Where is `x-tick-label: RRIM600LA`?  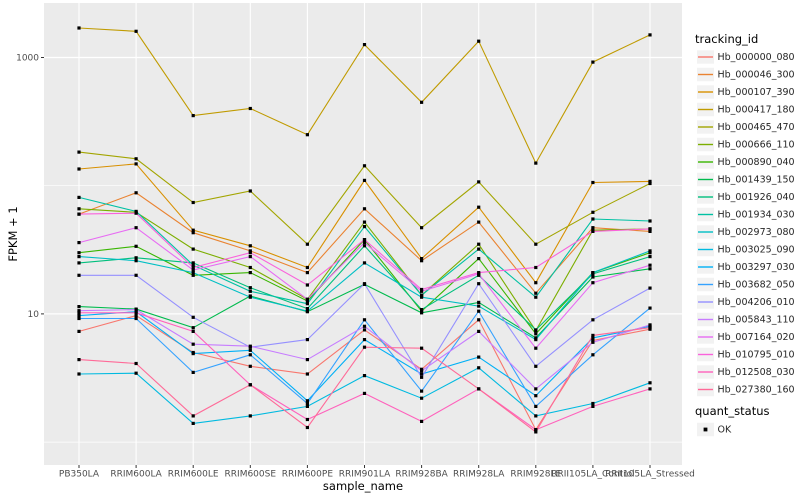 x-tick-label: RRIM600LA is located at coordinates (136, 475).